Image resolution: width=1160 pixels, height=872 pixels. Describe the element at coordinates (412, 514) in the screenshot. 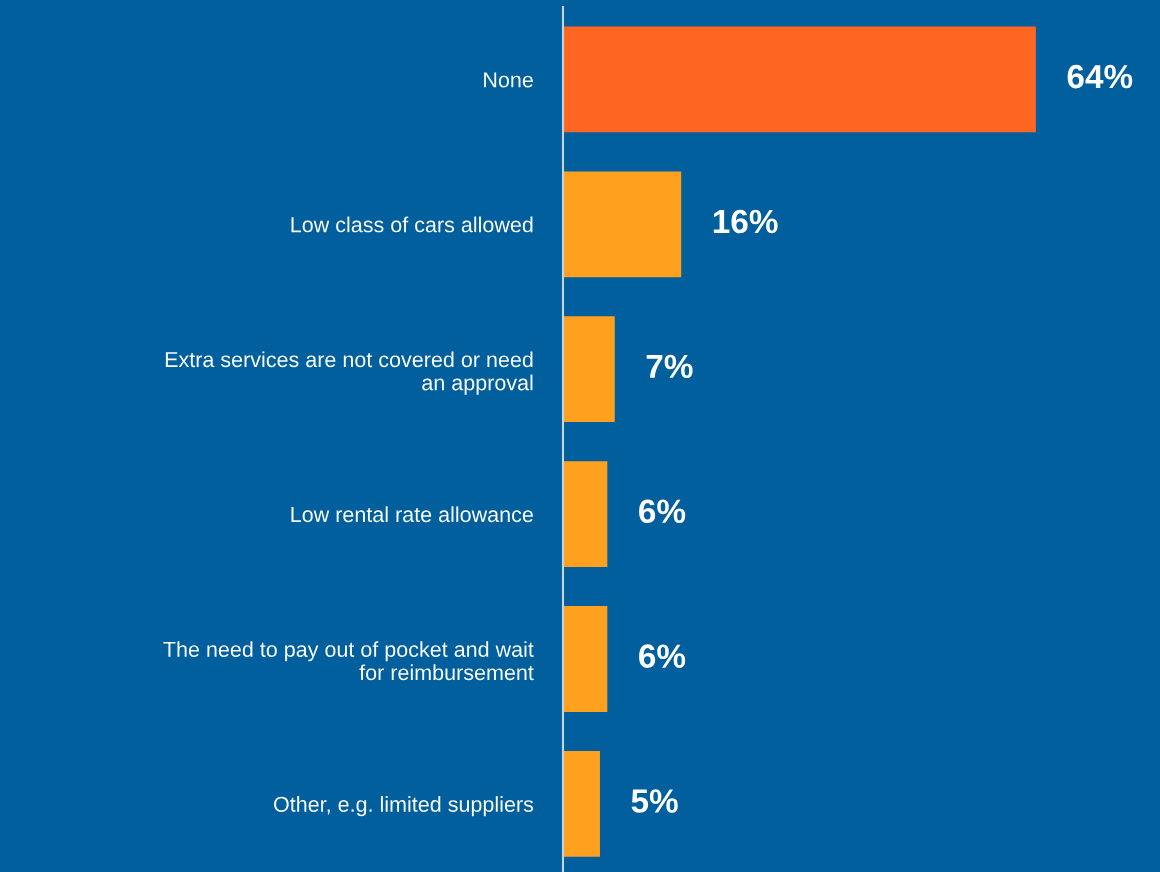

I see `y-tick-label: Low rental rate allowance` at that location.